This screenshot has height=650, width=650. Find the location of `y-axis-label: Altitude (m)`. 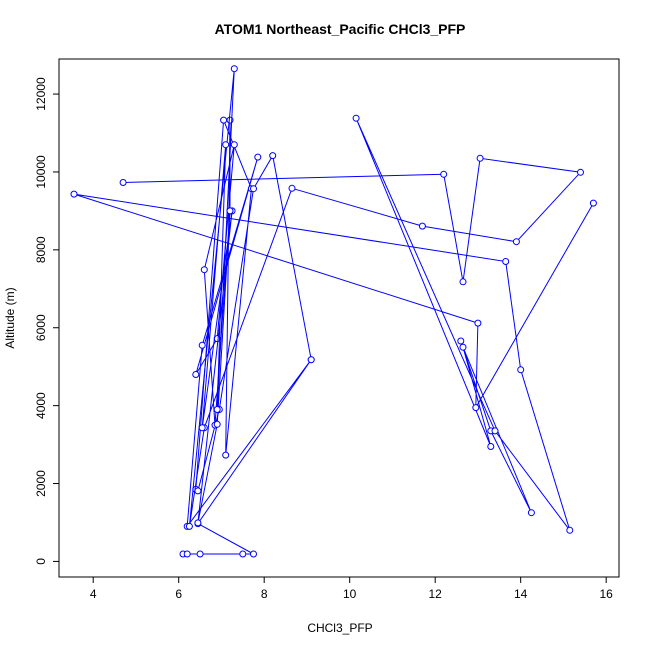

y-axis-label: Altitude (m) is located at coordinates (10, 317).